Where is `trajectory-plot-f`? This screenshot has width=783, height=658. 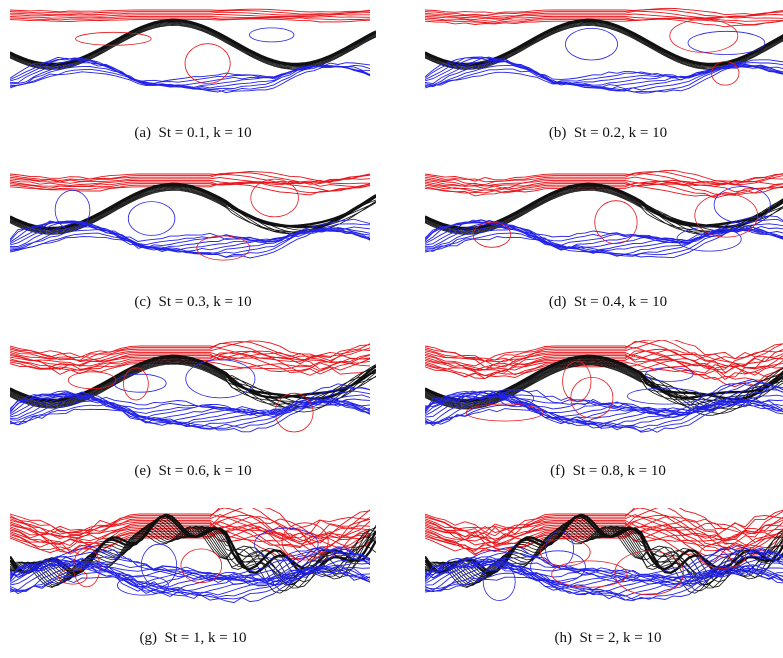
trajectory-plot-f is located at coordinates (604, 386).